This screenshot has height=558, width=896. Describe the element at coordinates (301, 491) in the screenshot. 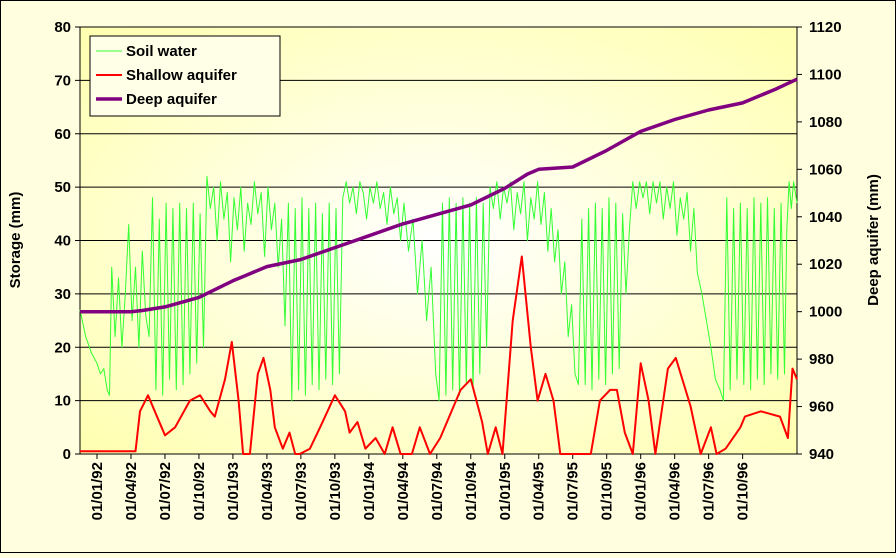

I see `x-tick-label: 01/07/93` at that location.